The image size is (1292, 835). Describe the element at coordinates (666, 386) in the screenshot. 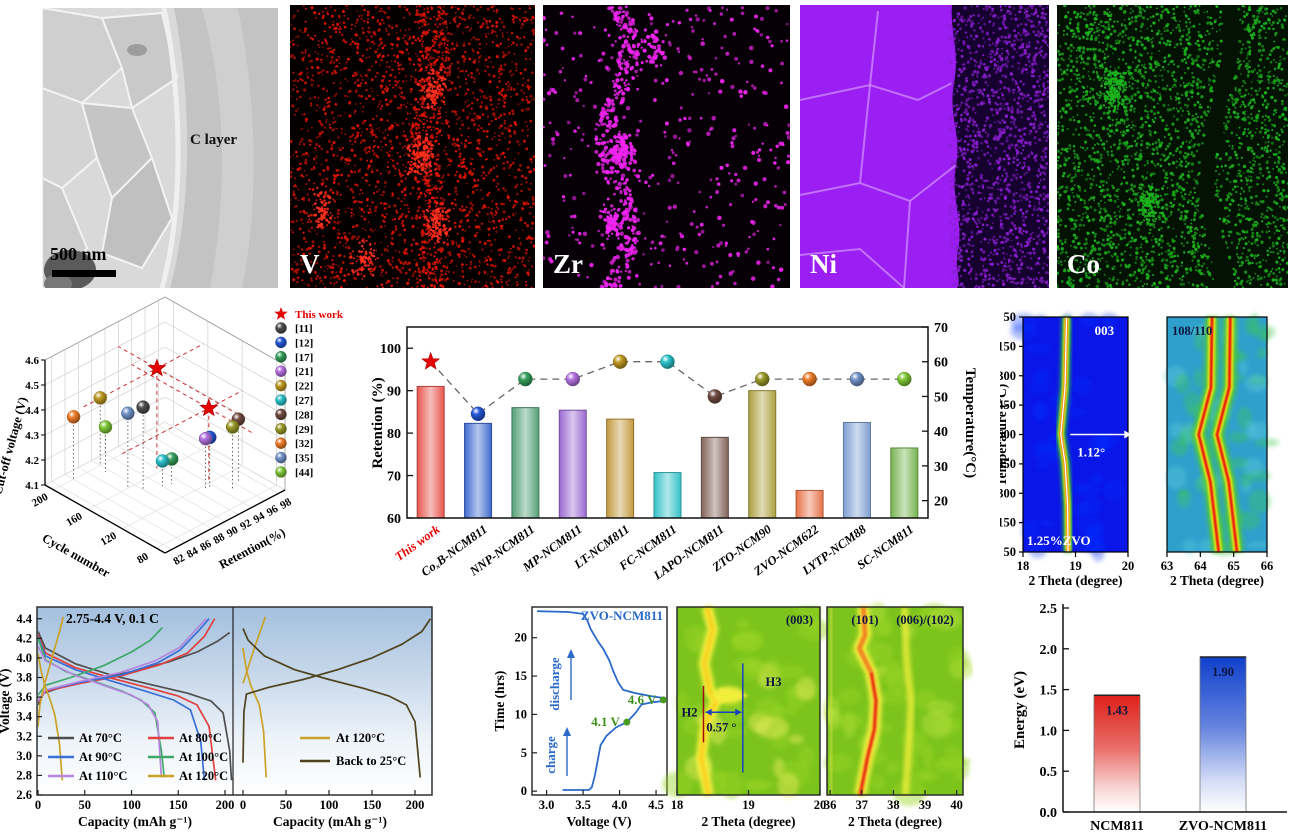

I see `temperature-line` at that location.